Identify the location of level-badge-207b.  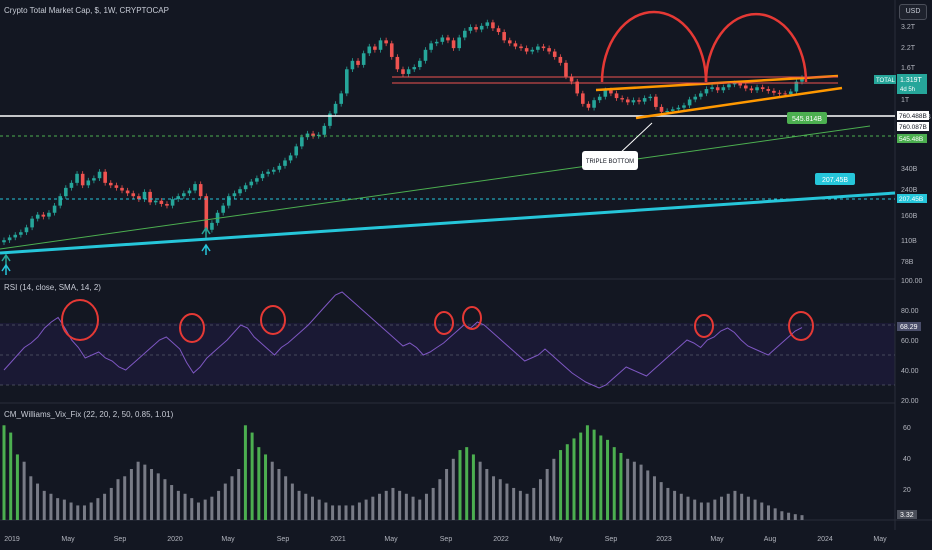
(912, 198).